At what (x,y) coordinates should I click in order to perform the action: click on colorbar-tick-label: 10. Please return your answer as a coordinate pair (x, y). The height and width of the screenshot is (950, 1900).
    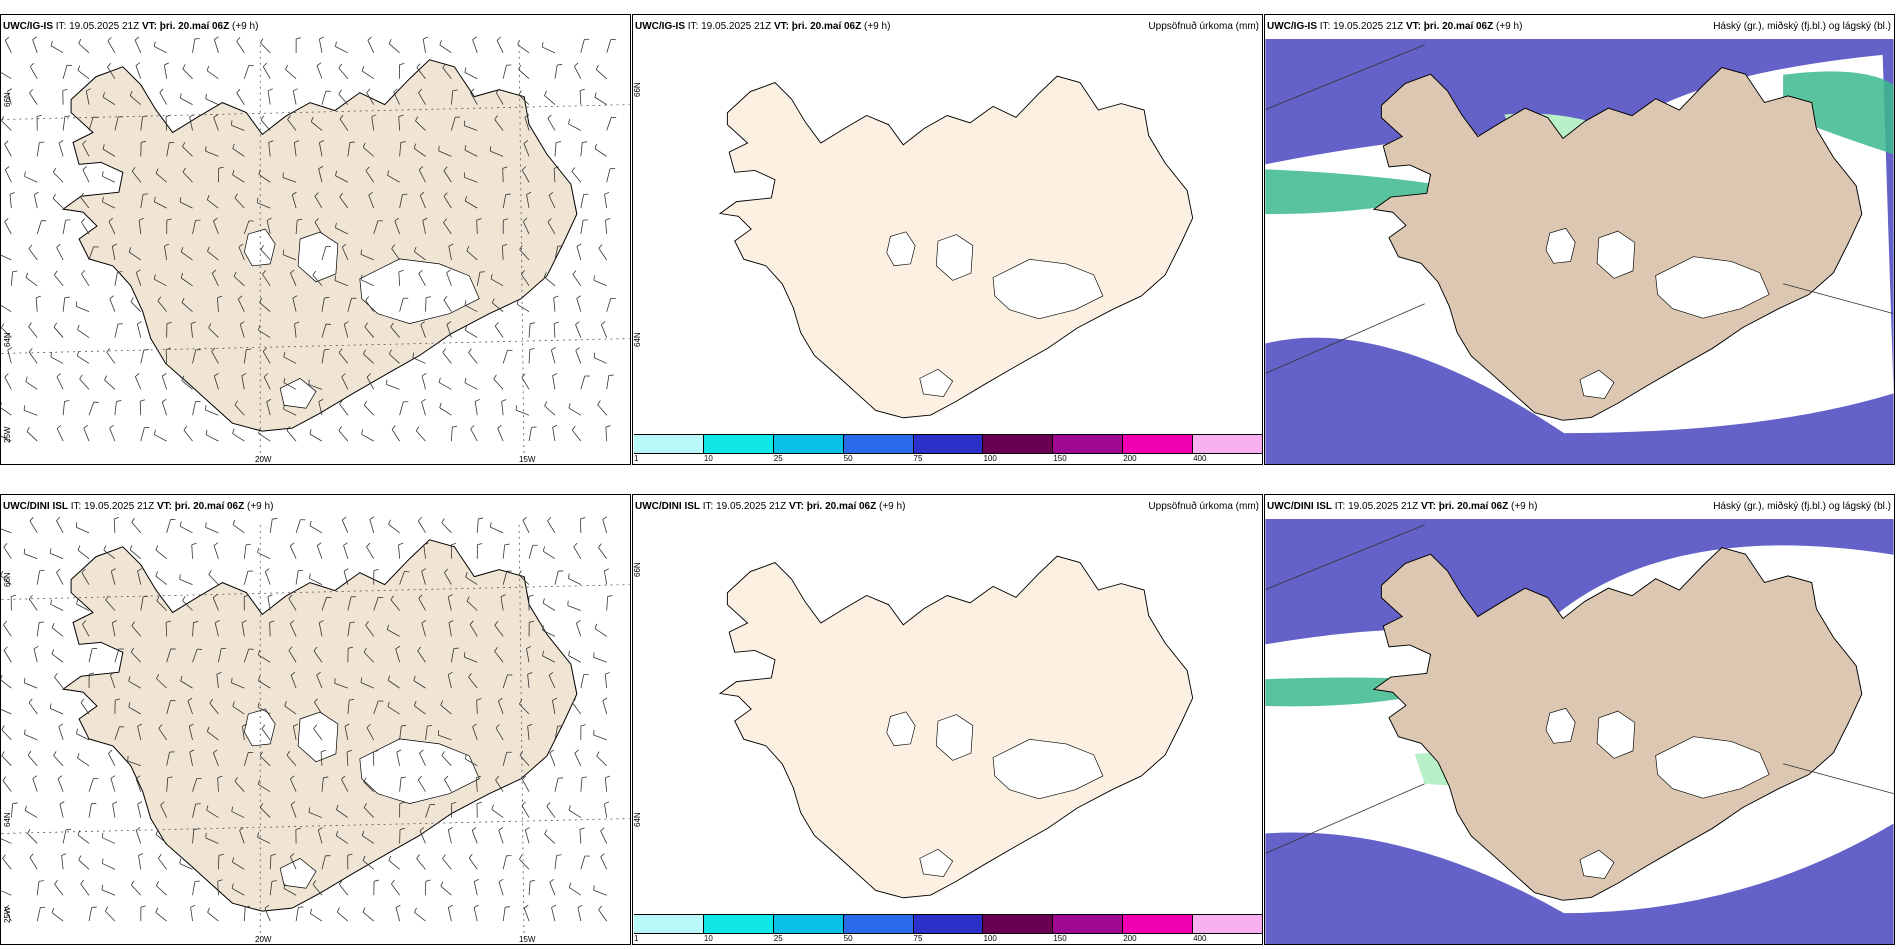
    Looking at the image, I should click on (708, 938).